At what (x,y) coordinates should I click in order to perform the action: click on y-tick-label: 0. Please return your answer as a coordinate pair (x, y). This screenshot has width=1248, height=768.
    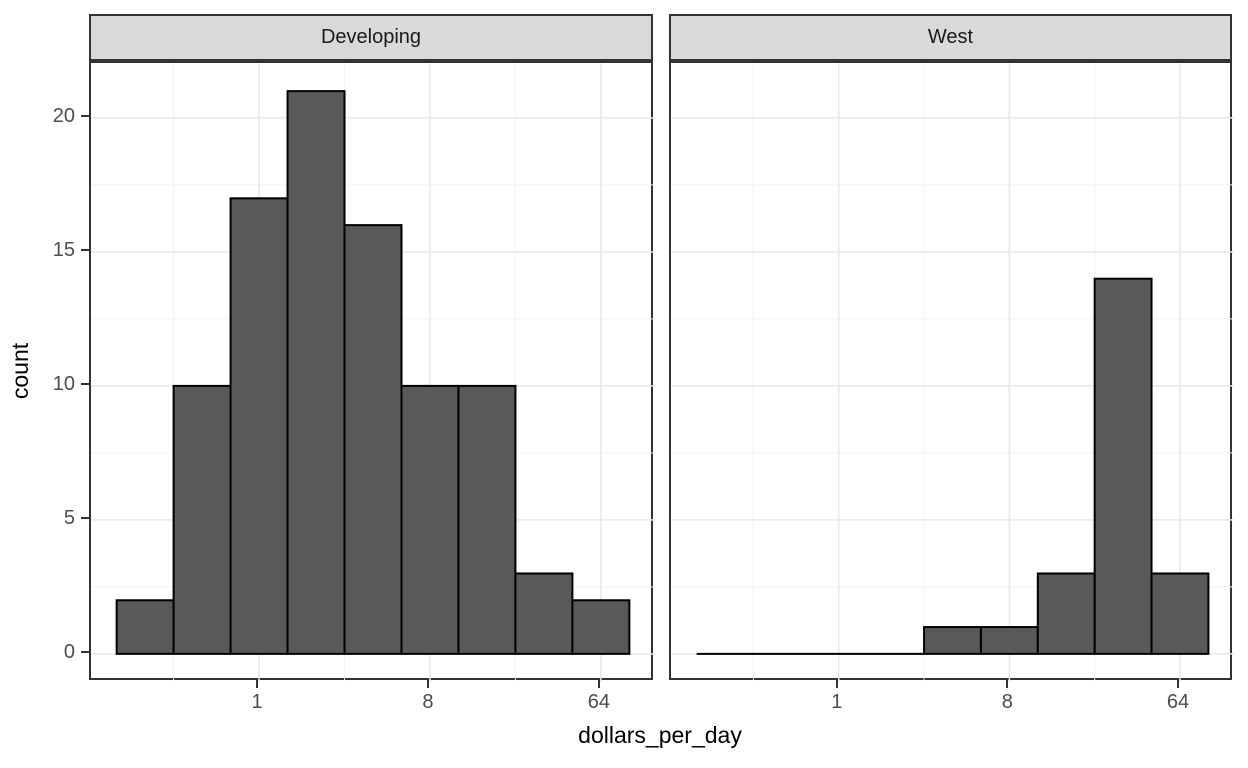
    Looking at the image, I should click on (69, 651).